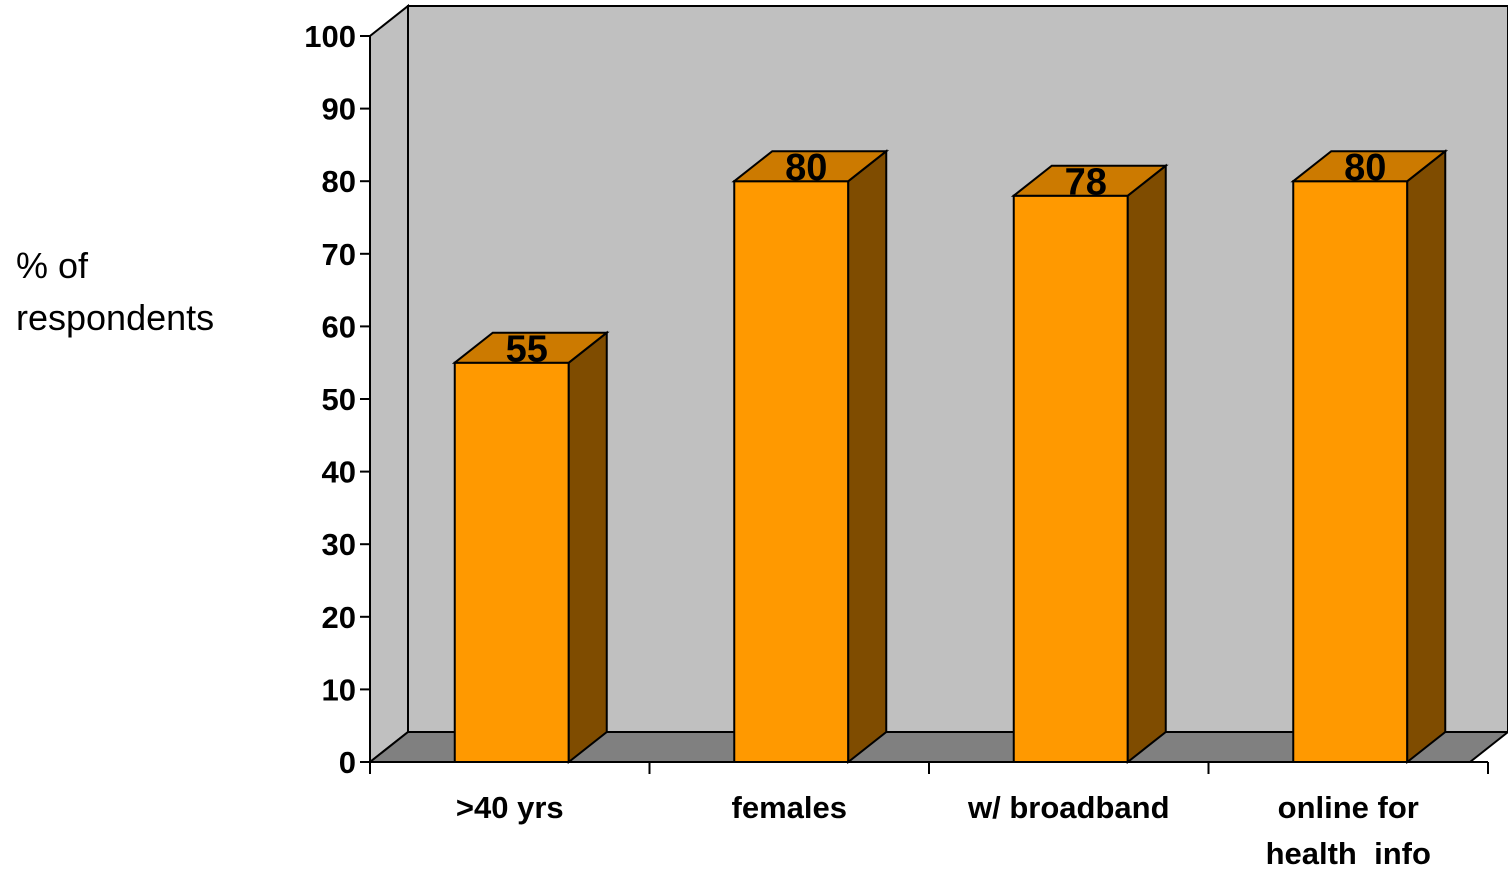 Image resolution: width=1508 pixels, height=870 pixels. What do you see at coordinates (339, 326) in the screenshot?
I see `y-tick-label: 60` at bounding box center [339, 326].